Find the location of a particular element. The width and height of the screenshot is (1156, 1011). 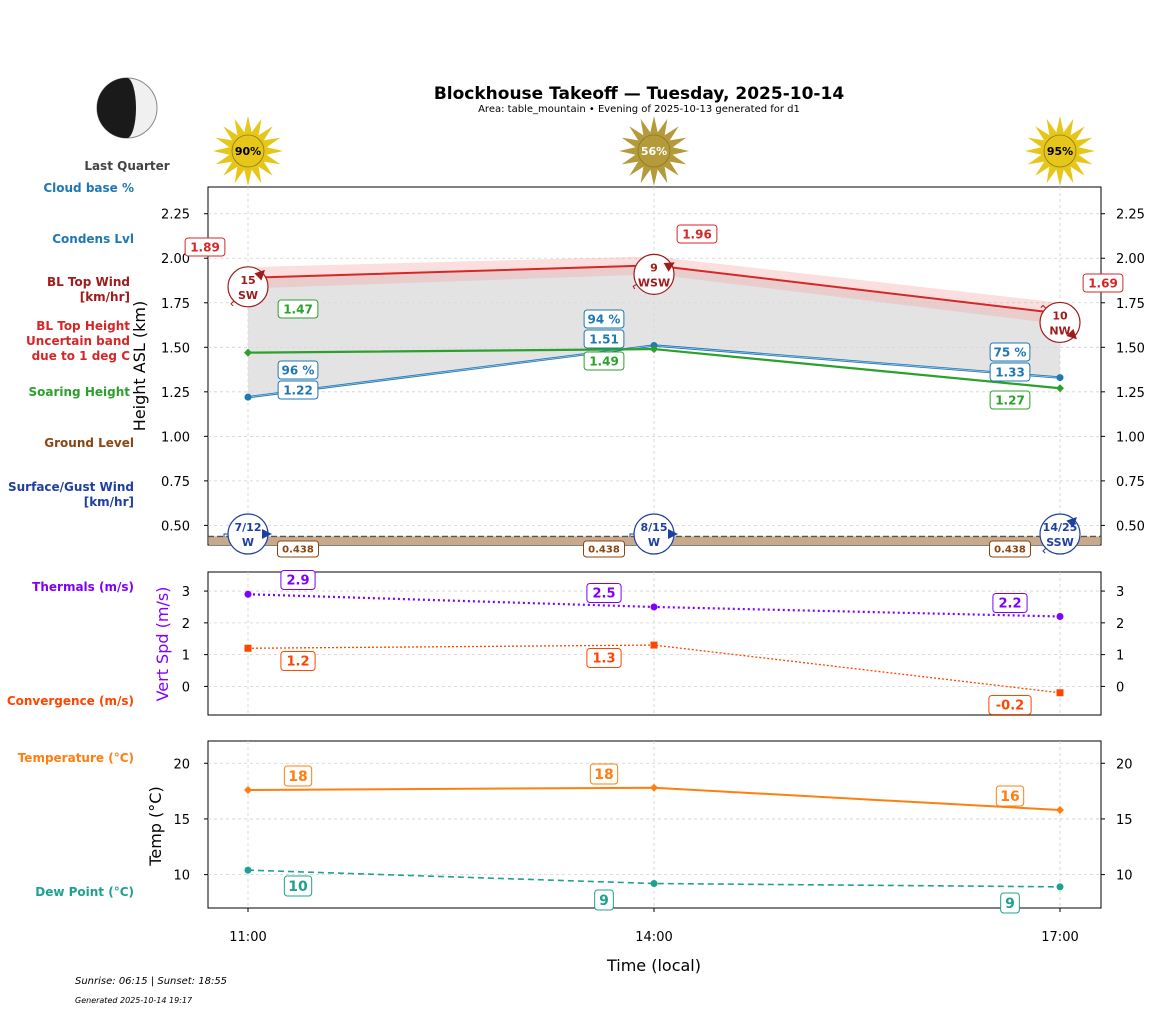

condens-value-label: 1.22 is located at coordinates (298, 390).